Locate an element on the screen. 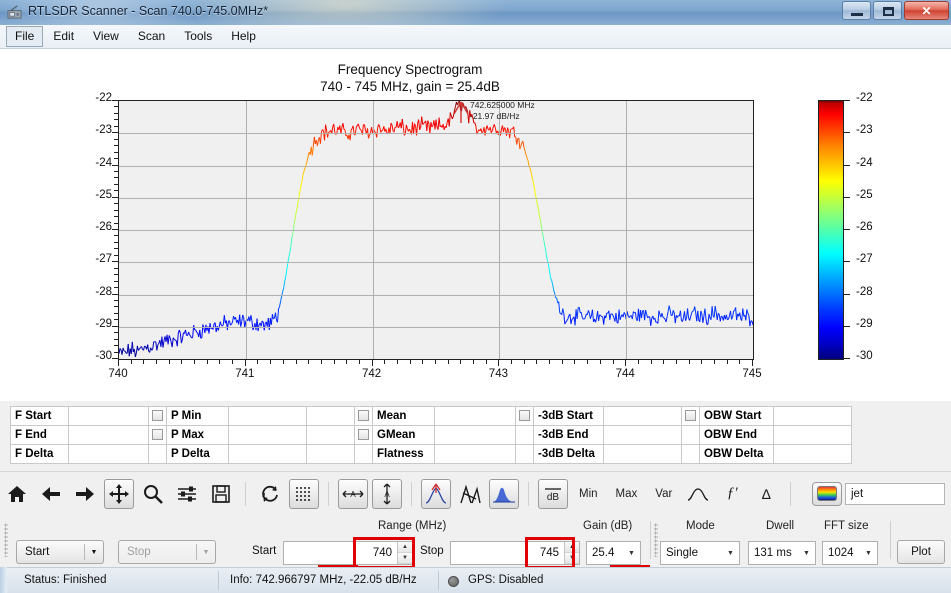 Image resolution: width=951 pixels, height=593 pixels. colormap-select: jet is located at coordinates (895, 493).